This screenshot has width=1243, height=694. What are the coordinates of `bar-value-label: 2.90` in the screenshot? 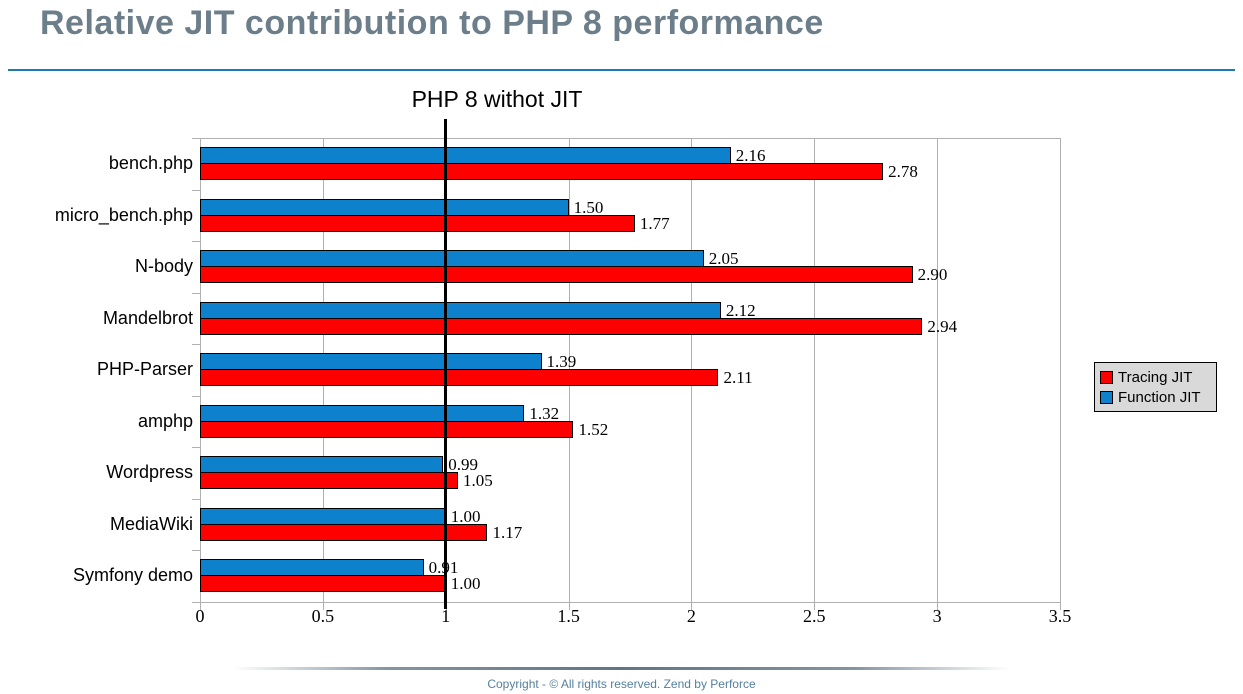 It's located at (932, 275).